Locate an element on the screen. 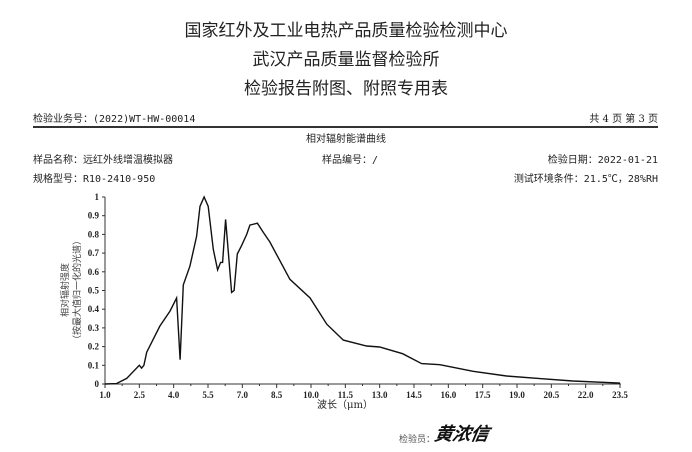 Image resolution: width=692 pixels, height=452 pixels. x-tick-label: 20.5 is located at coordinates (551, 395).